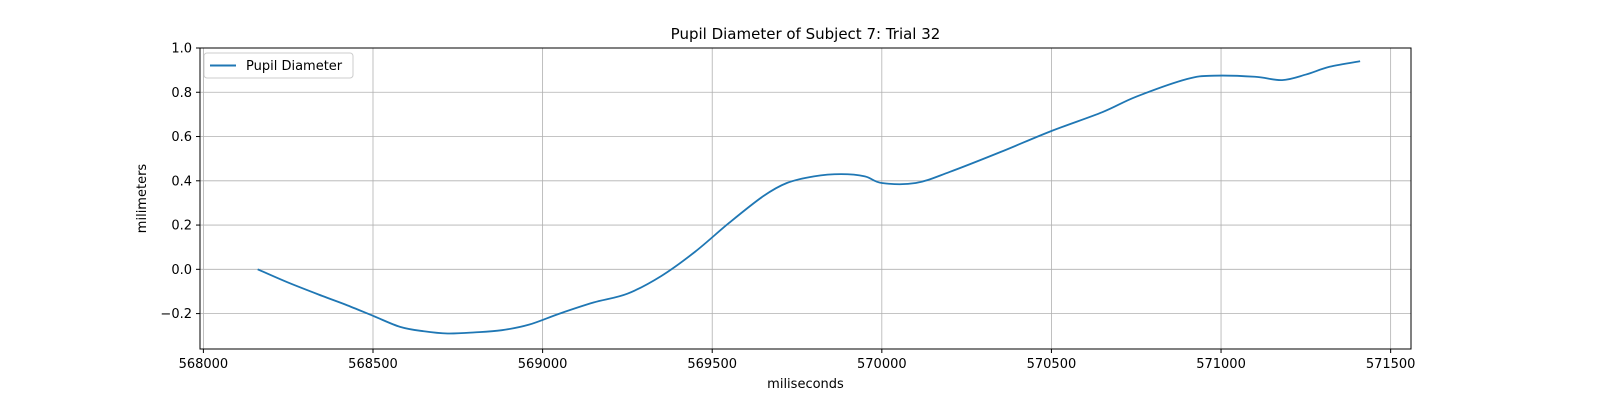 The width and height of the screenshot is (1600, 400). Describe the element at coordinates (181, 226) in the screenshot. I see `y-tick-label: 0.2` at that location.